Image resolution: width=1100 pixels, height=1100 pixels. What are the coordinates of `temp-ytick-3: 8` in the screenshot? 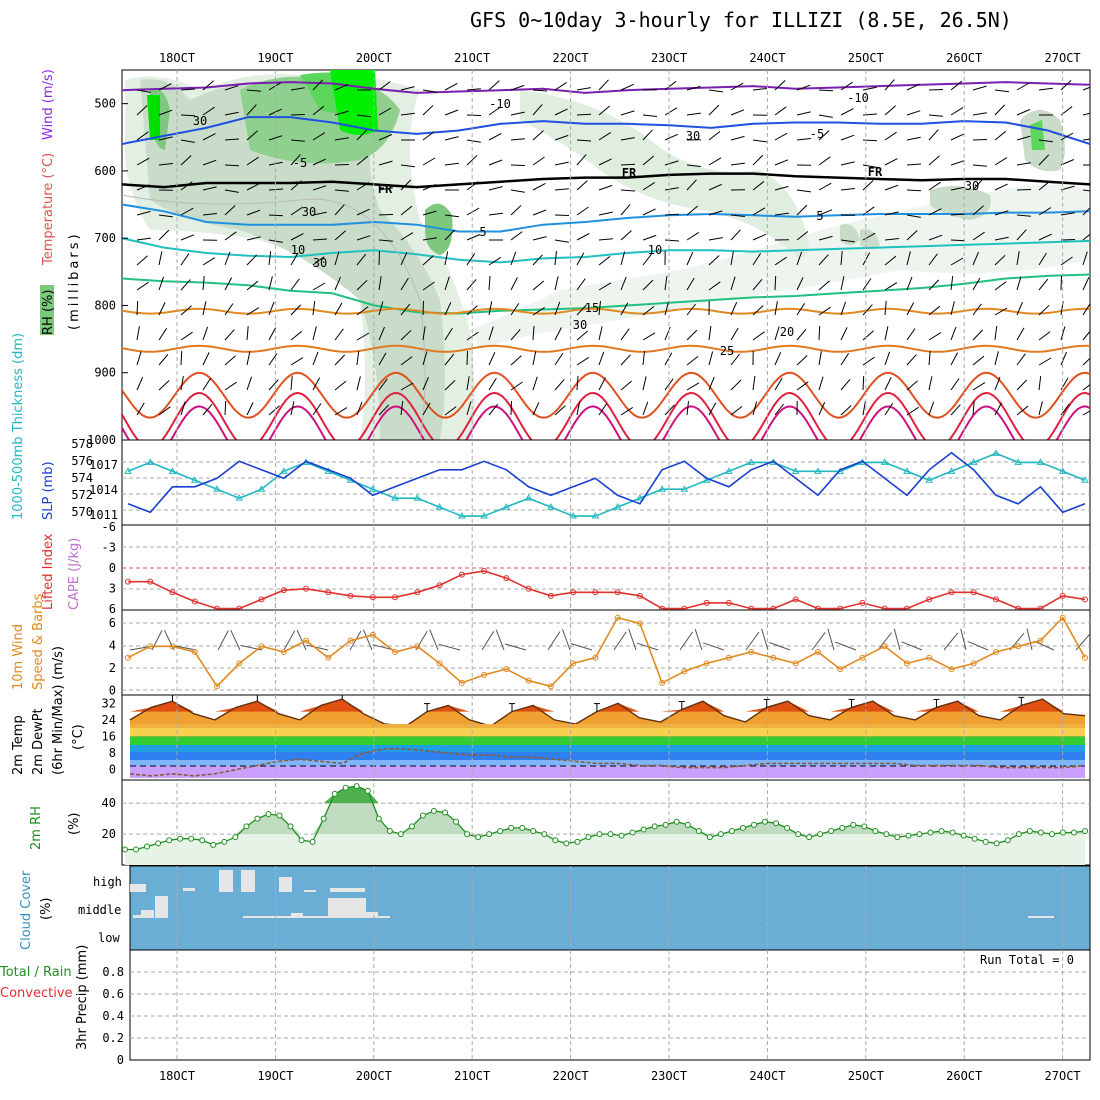 It's located at (112, 753).